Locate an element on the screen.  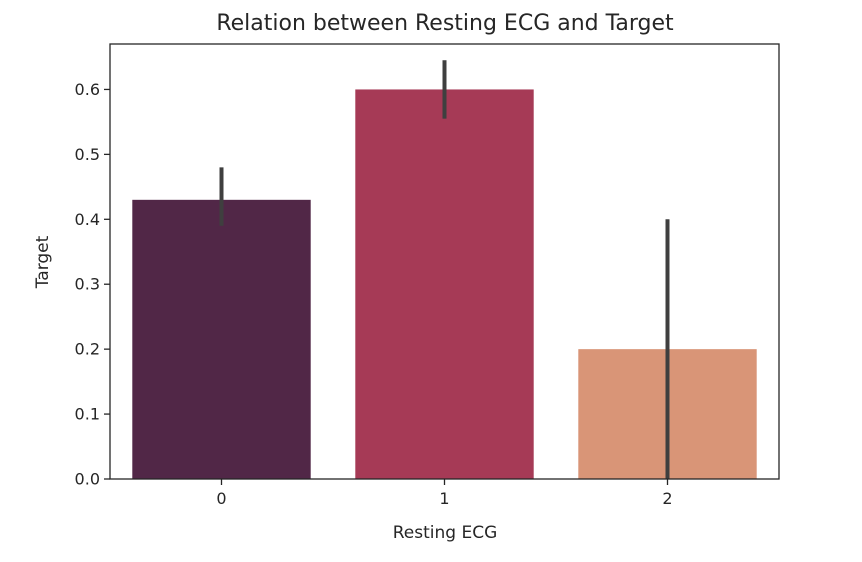
y-tick-label: 0.2 is located at coordinates (87, 349).